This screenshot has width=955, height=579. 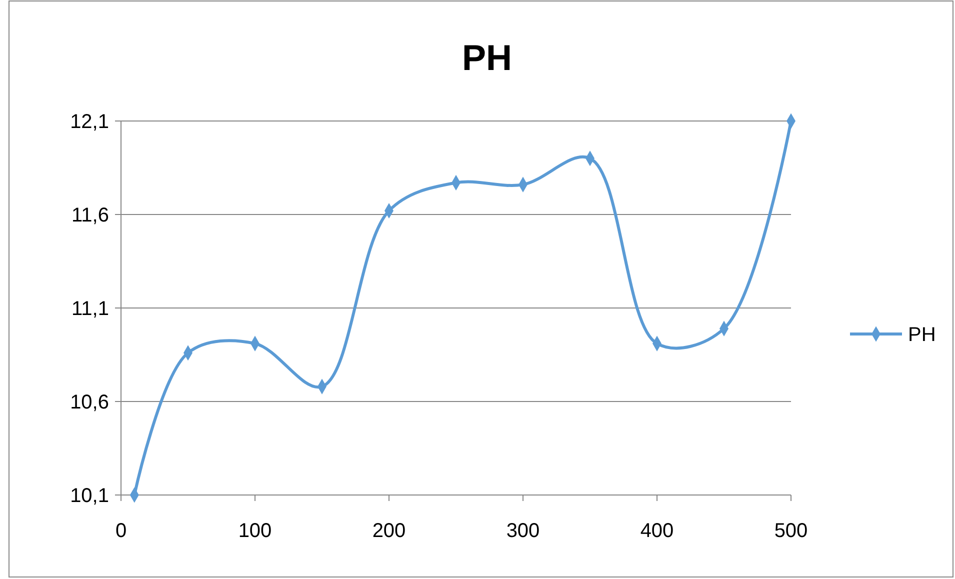 I want to click on y-tick-label: 11,1, so click(x=90, y=309).